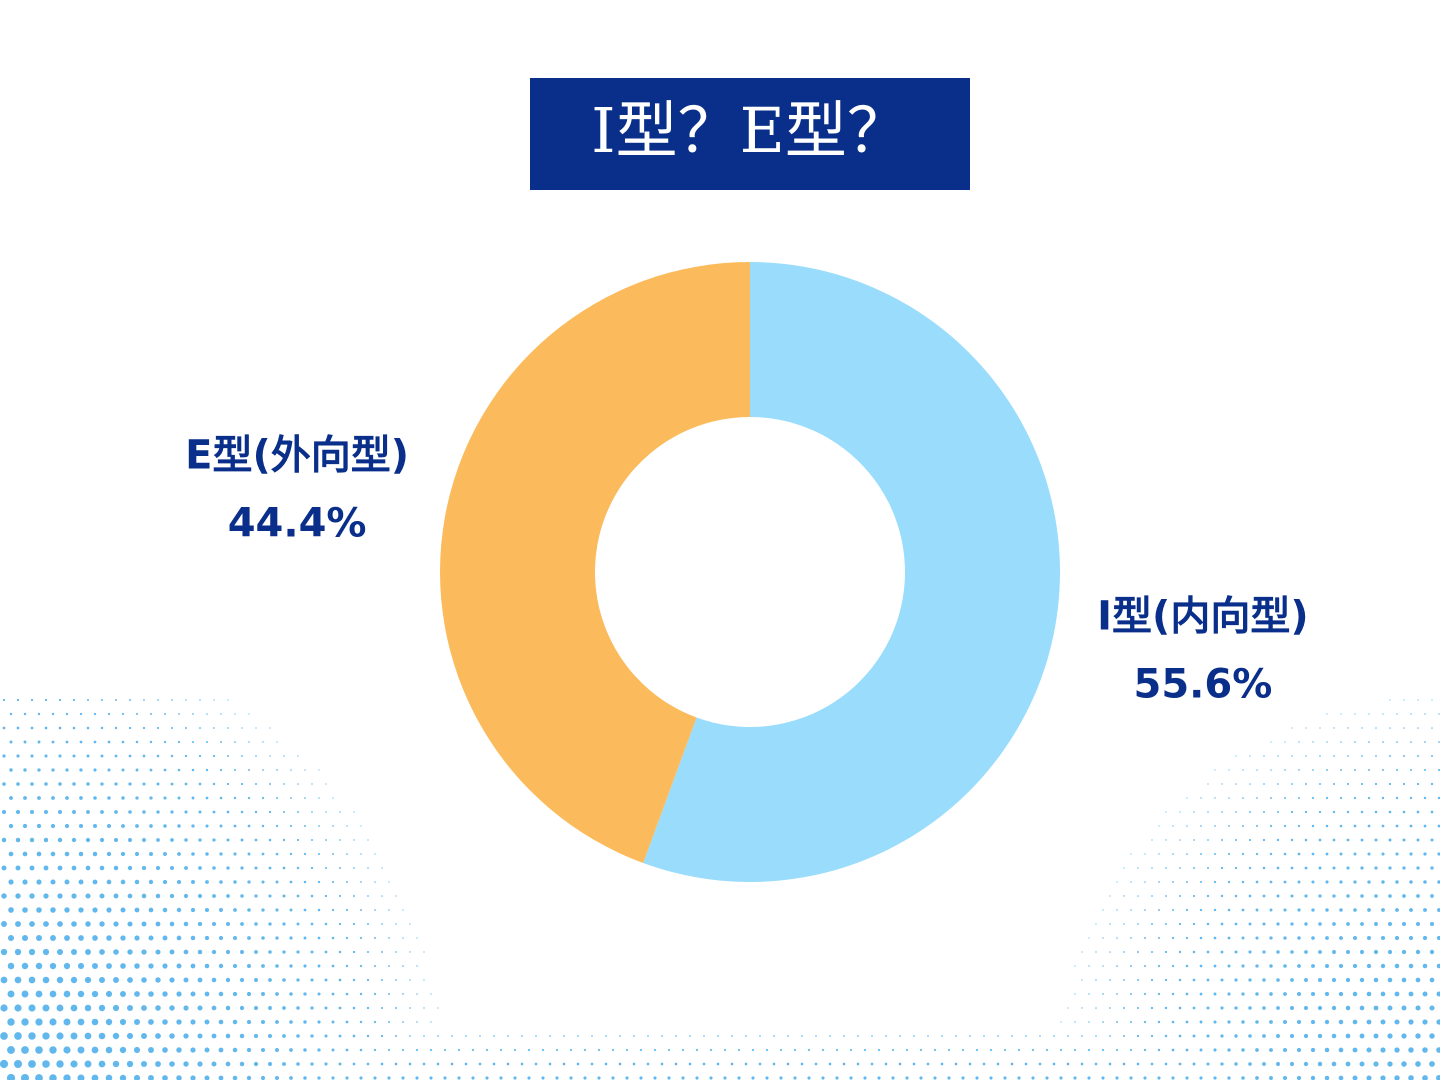 This screenshot has width=1440, height=1080. Describe the element at coordinates (1203, 685) in the screenshot. I see `value-label: 55.6%` at that location.